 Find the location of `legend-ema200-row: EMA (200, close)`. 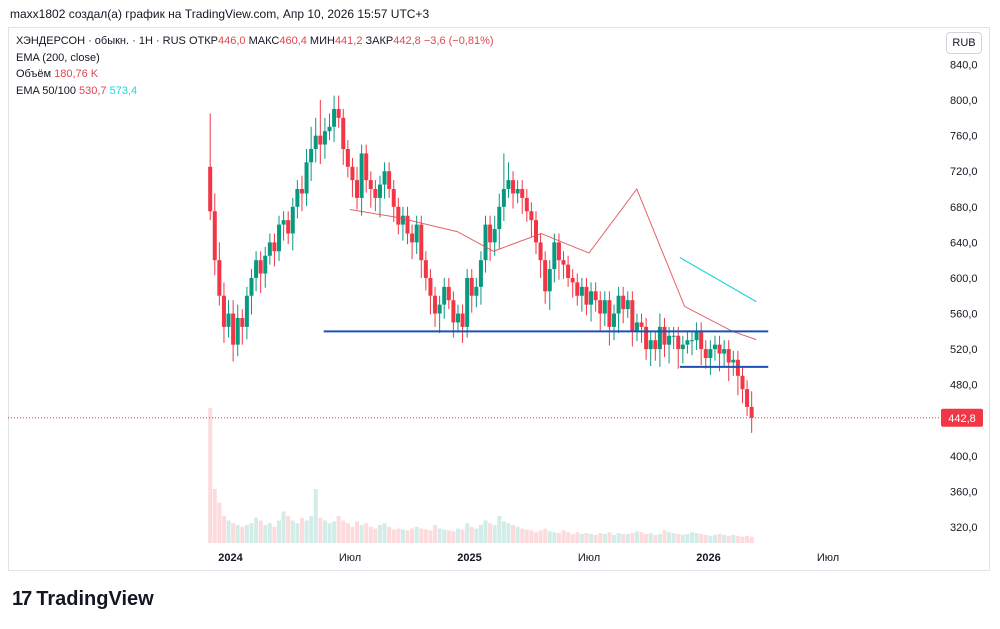

legend-ema200-row: EMA (200, close) is located at coordinates (58, 57).